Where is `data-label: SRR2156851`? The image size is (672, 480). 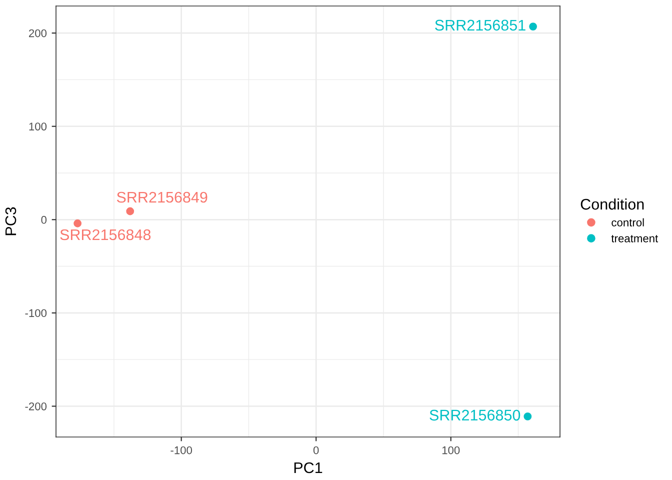 data-label: SRR2156851 is located at coordinates (480, 25).